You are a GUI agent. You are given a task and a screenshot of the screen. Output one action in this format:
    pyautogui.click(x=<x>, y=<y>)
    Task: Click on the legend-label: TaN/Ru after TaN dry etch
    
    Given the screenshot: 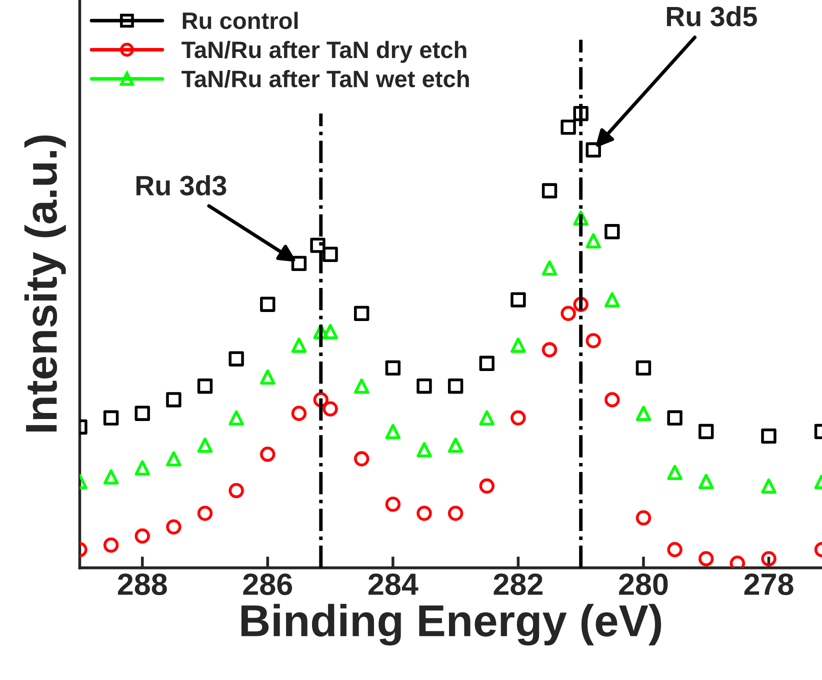 What is the action you would take?
    pyautogui.click(x=324, y=51)
    